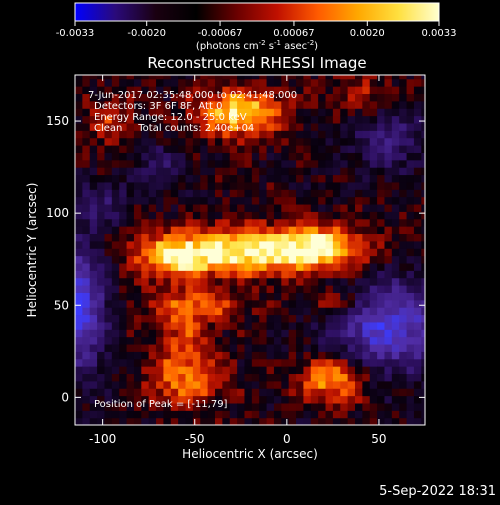 Image resolution: width=500 pixels, height=505 pixels. Describe the element at coordinates (250, 454) in the screenshot. I see `x-axis-label: Heliocentric X (arcsec)` at that location.